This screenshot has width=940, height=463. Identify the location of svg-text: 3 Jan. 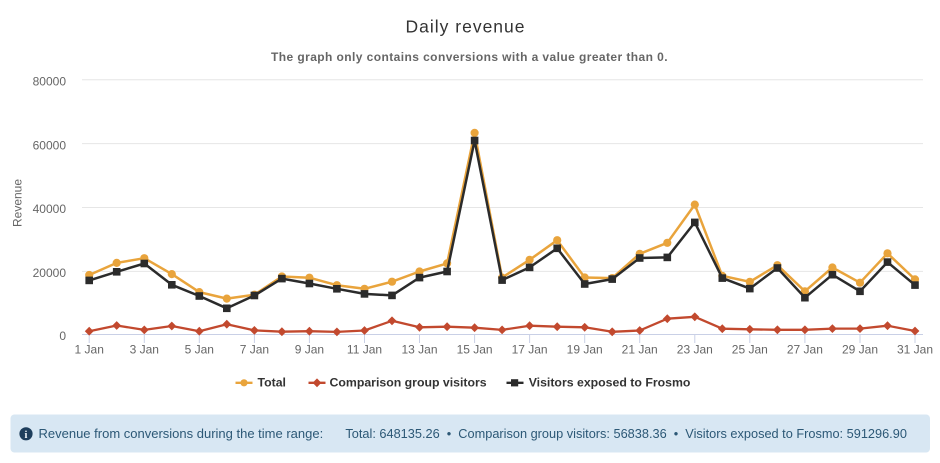
(144, 350).